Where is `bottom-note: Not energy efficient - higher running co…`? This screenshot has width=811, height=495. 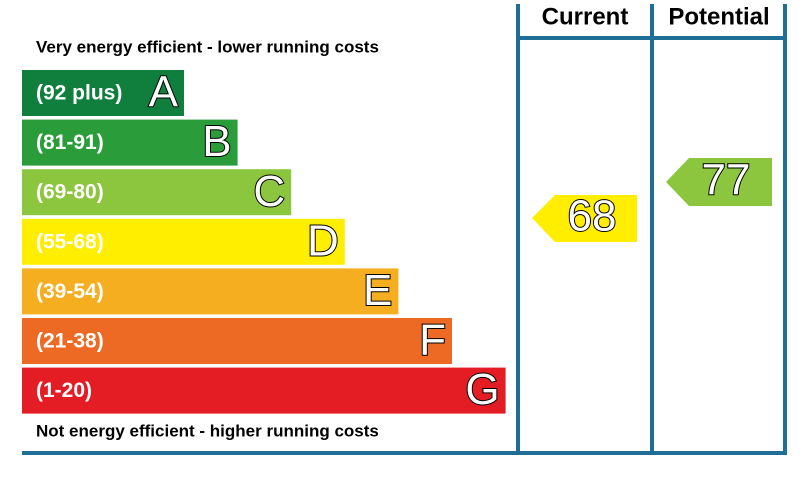
bottom-note: Not energy efficient - higher running co… is located at coordinates (207, 430).